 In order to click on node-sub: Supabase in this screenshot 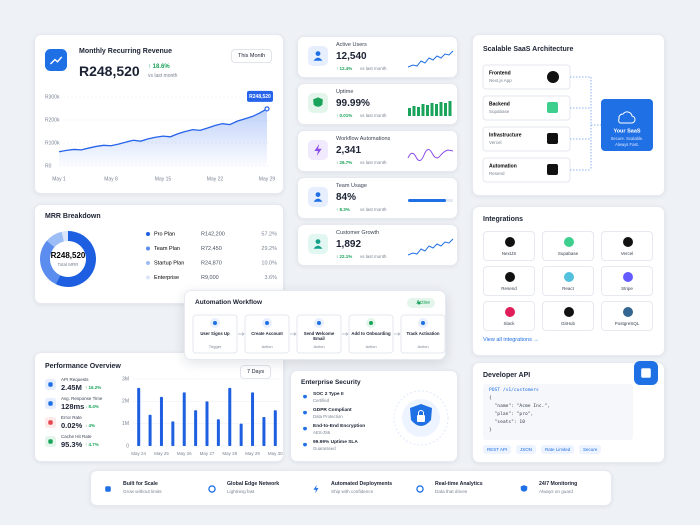, I will do `click(499, 111)`.